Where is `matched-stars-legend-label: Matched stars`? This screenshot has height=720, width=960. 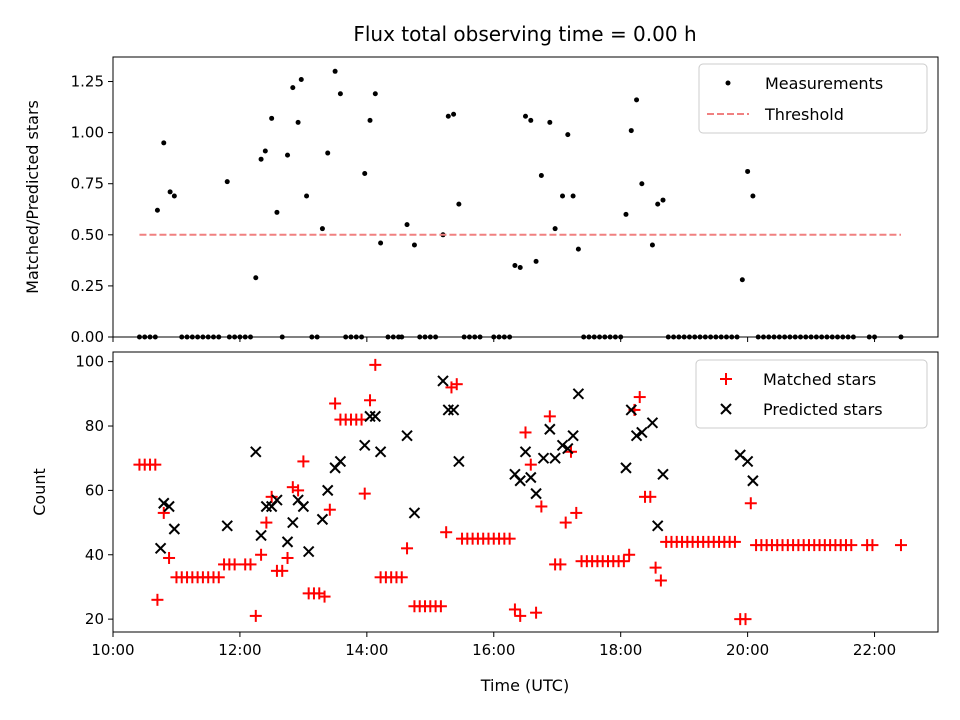
matched-stars-legend-label: Matched stars is located at coordinates (819, 379).